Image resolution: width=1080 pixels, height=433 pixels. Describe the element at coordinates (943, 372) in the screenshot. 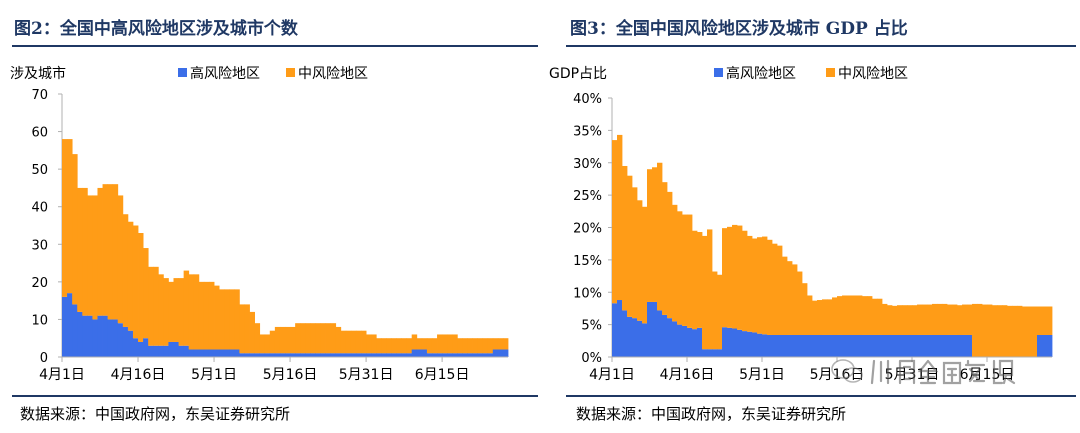

I see `watermark-brand-glyphs` at that location.